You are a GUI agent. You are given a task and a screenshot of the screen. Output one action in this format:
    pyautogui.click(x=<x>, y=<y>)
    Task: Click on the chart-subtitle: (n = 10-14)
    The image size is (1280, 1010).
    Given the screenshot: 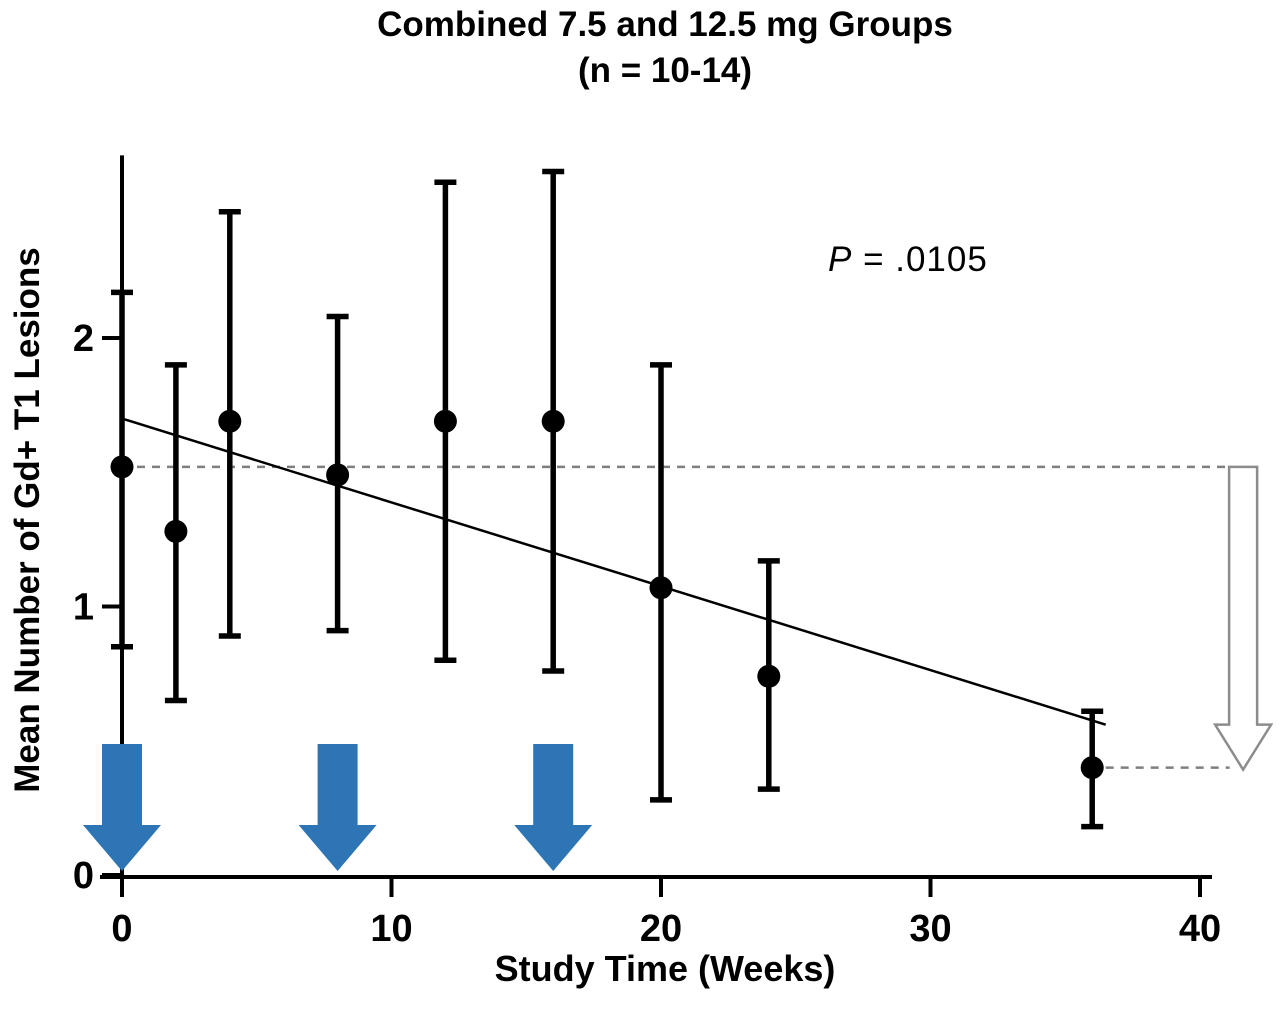 What is the action you would take?
    pyautogui.click(x=665, y=70)
    